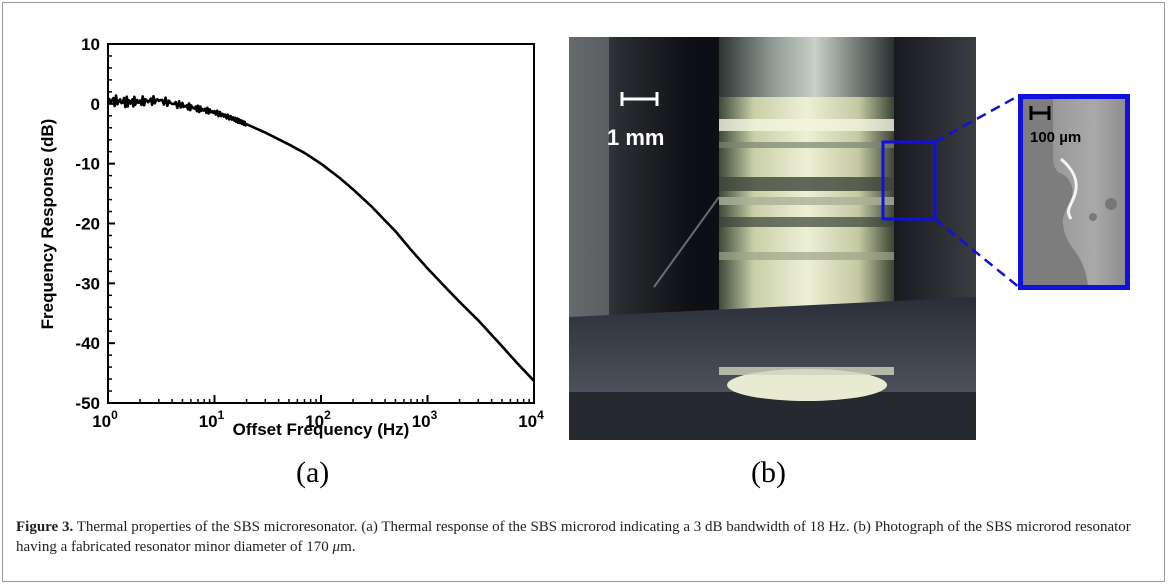 The width and height of the screenshot is (1169, 586). I want to click on caption-mu: μ, so click(336, 547).